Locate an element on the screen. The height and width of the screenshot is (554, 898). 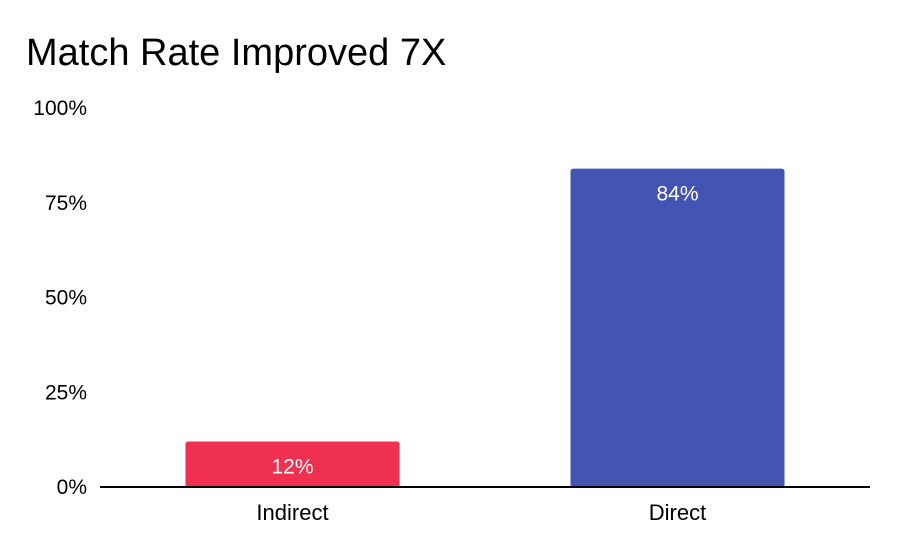
bar-direct is located at coordinates (677, 327).